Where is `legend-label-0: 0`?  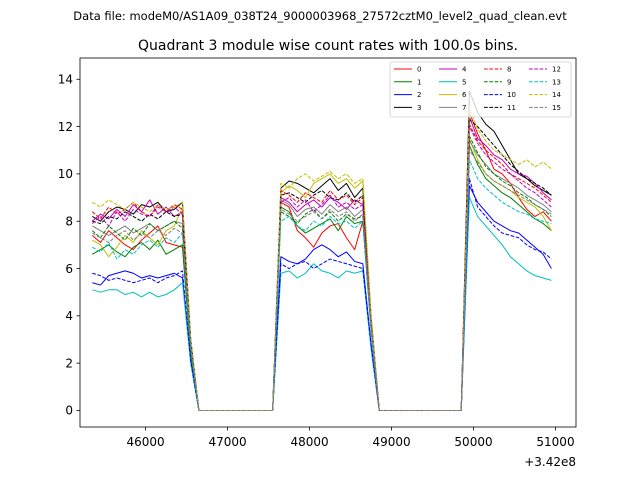 legend-label-0: 0 is located at coordinates (419, 70).